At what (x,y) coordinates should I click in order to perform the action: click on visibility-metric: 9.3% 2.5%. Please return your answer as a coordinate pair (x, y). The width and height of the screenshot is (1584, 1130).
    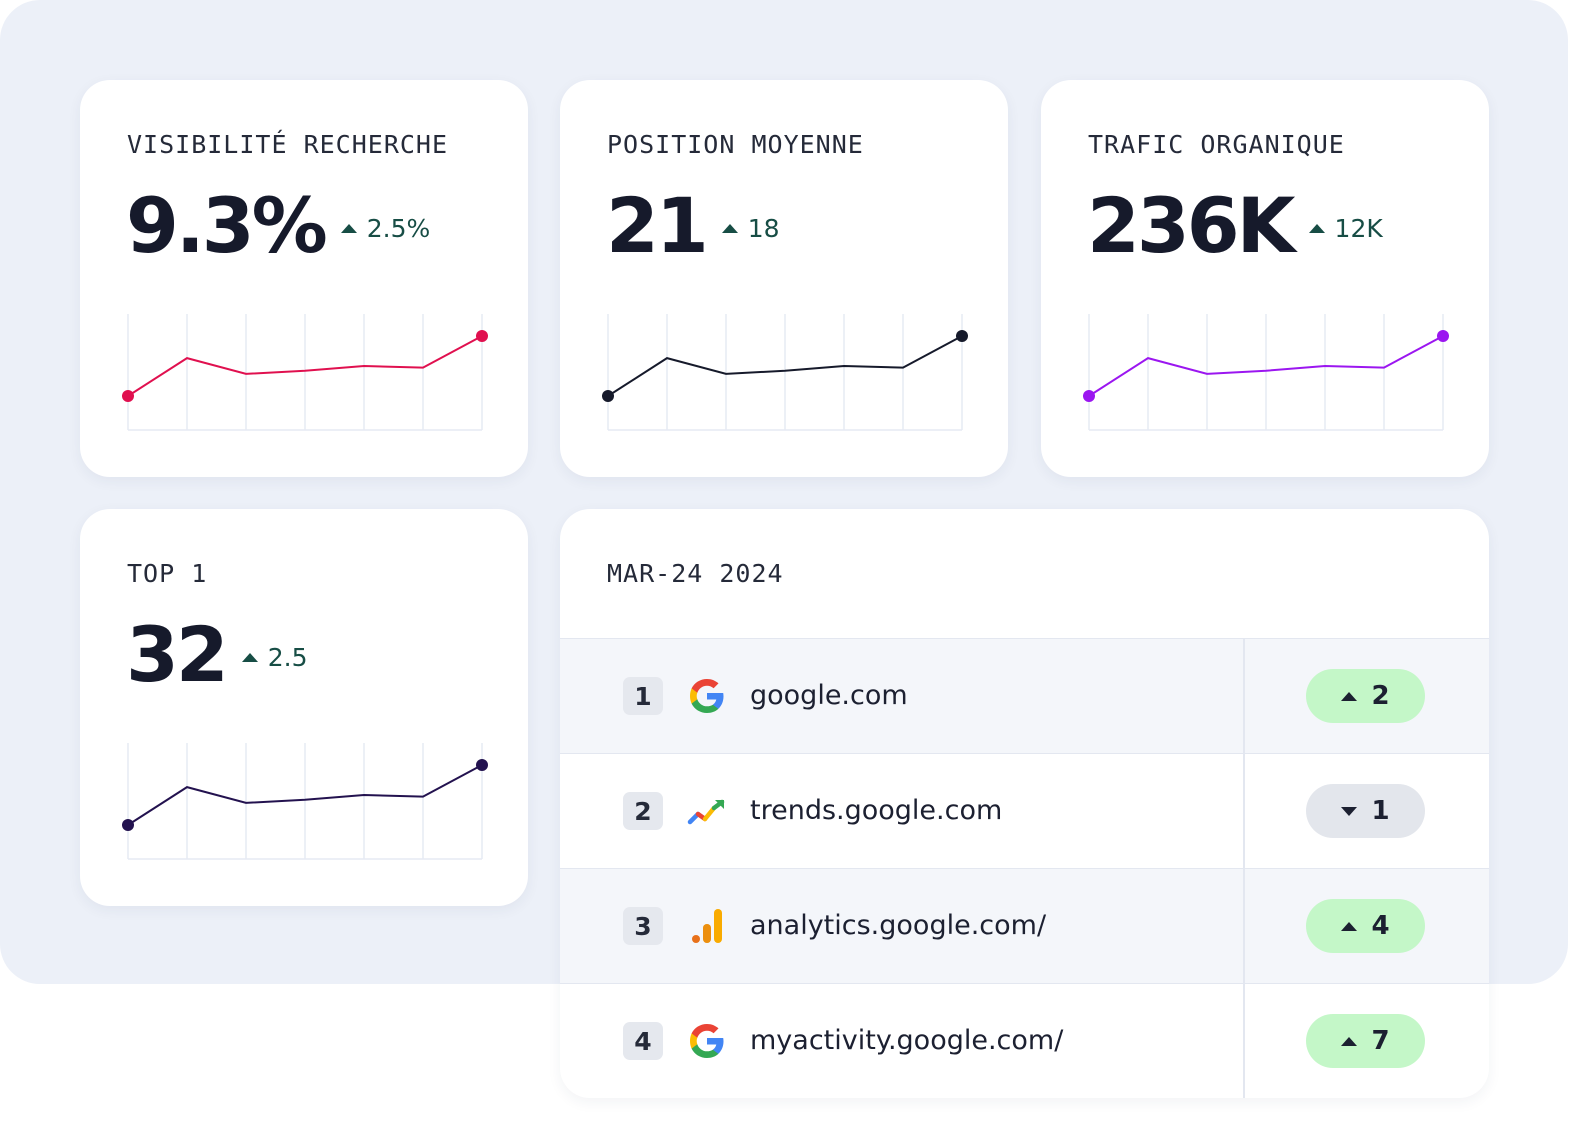
    Looking at the image, I should click on (278, 226).